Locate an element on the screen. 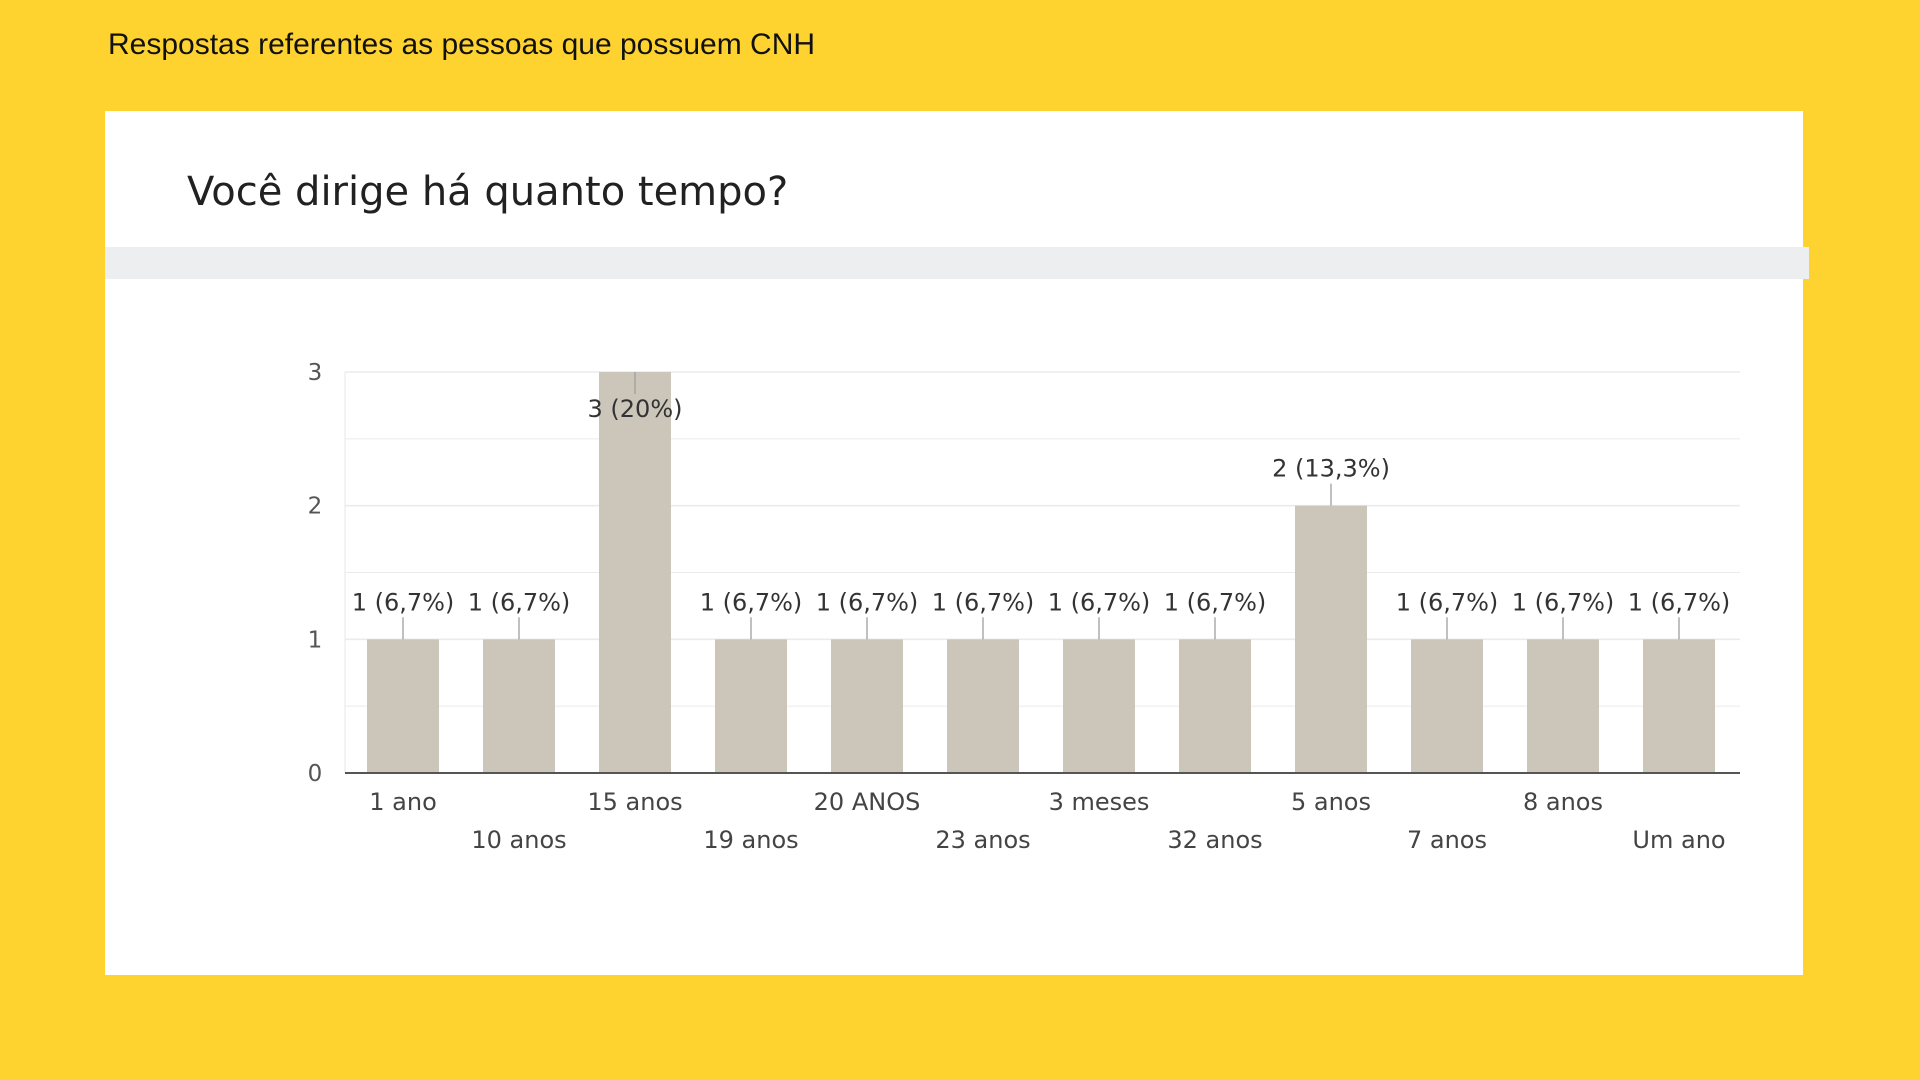 The height and width of the screenshot is (1080, 1920). data-label: 3 (20%) is located at coordinates (635, 409).